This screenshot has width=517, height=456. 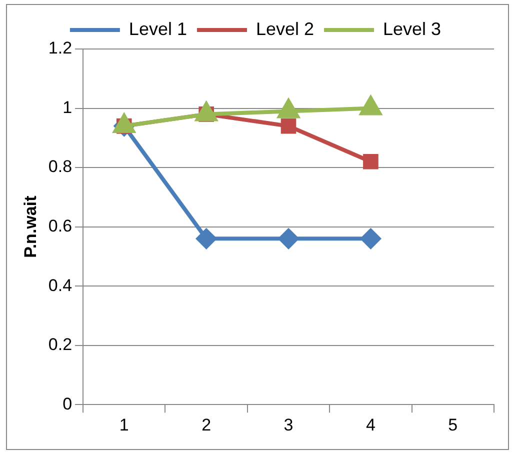 I want to click on legend-label: Level 3, so click(x=412, y=28).